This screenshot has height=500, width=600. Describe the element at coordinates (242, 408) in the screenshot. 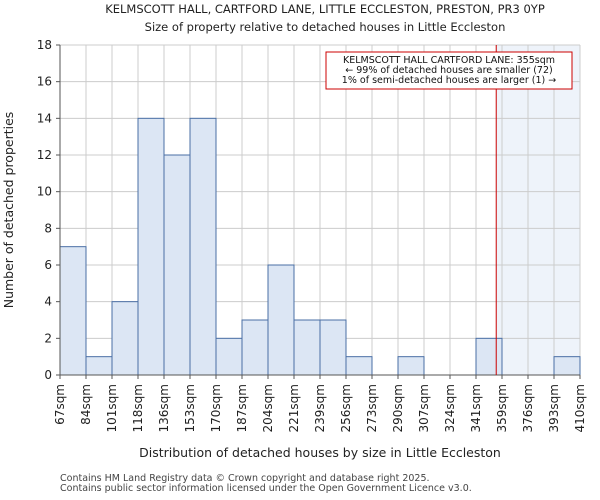

I see `x-tick-label: 187sqm` at that location.